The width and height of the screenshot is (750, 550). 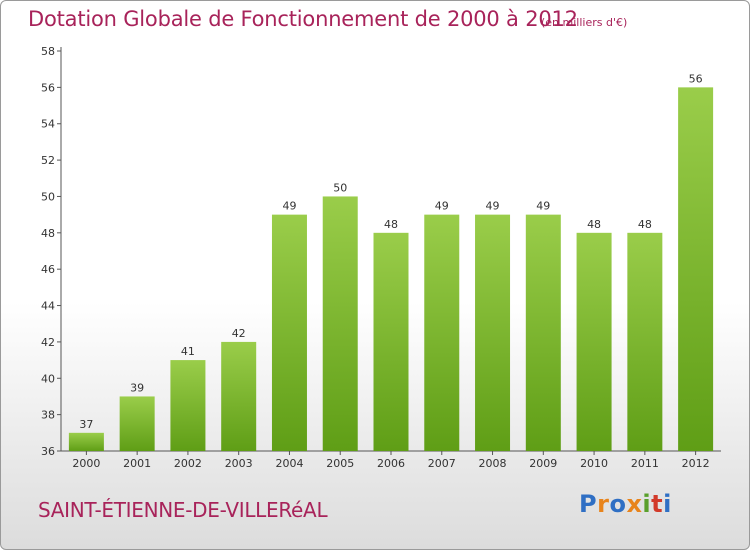 What do you see at coordinates (48, 378) in the screenshot?
I see `y-tick-label: 40` at bounding box center [48, 378].